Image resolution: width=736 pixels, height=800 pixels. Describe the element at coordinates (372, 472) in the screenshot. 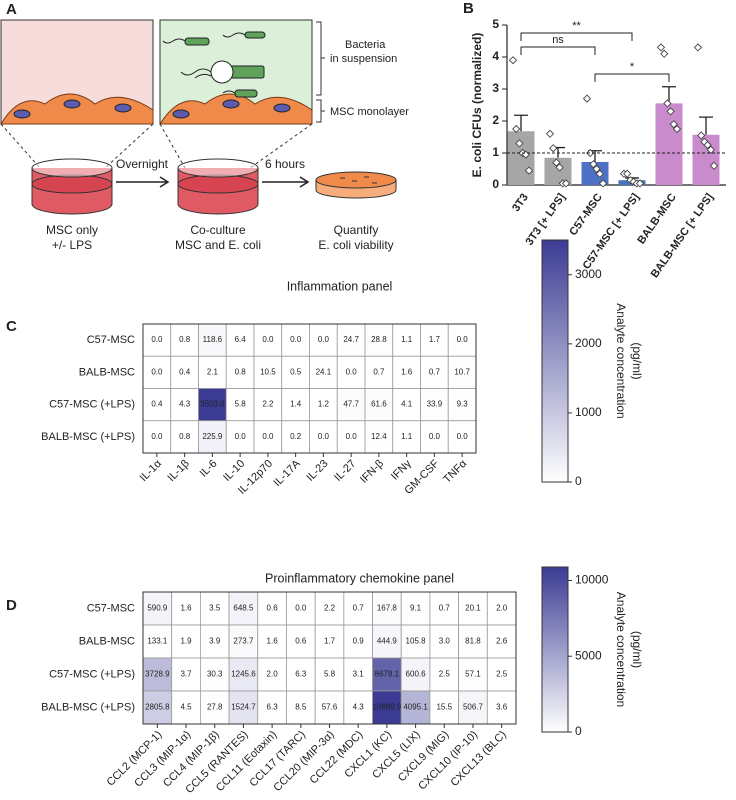

I see `column-label: IFN-β` at that location.